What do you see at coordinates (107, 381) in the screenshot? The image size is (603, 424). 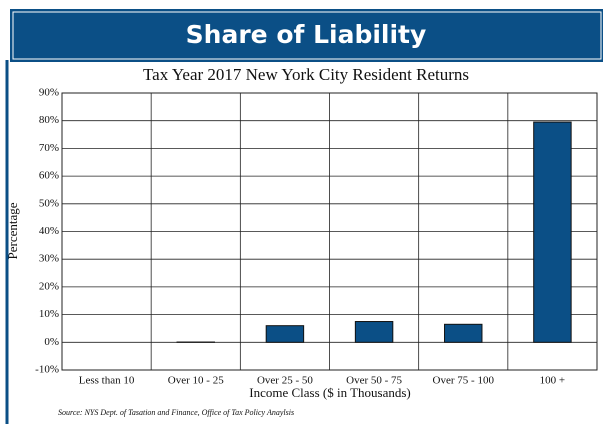 I see `x-tick-label: Less than 10` at bounding box center [107, 381].